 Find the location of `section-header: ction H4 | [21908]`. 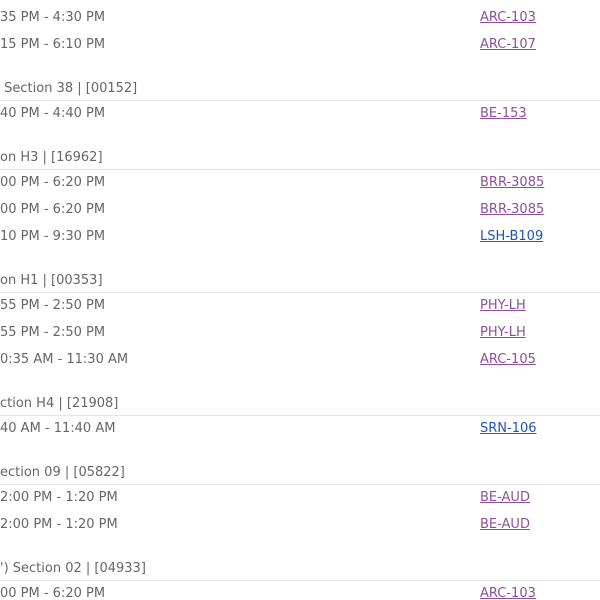

section-header: ction H4 | [21908] is located at coordinates (59, 403).